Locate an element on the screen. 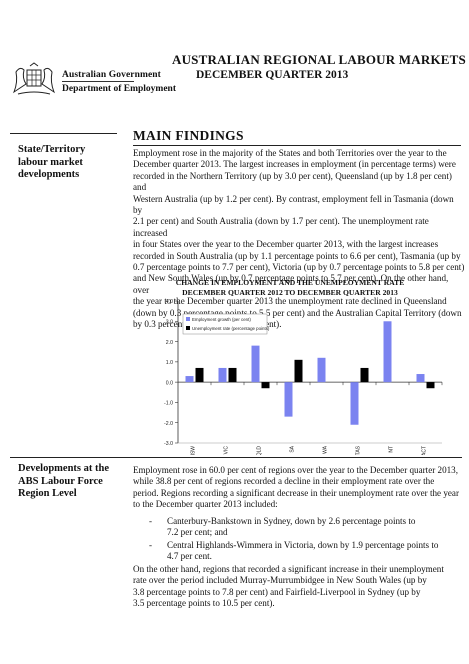 Image resolution: width=469 pixels, height=664 pixels. bar-wa-employment is located at coordinates (321, 370).